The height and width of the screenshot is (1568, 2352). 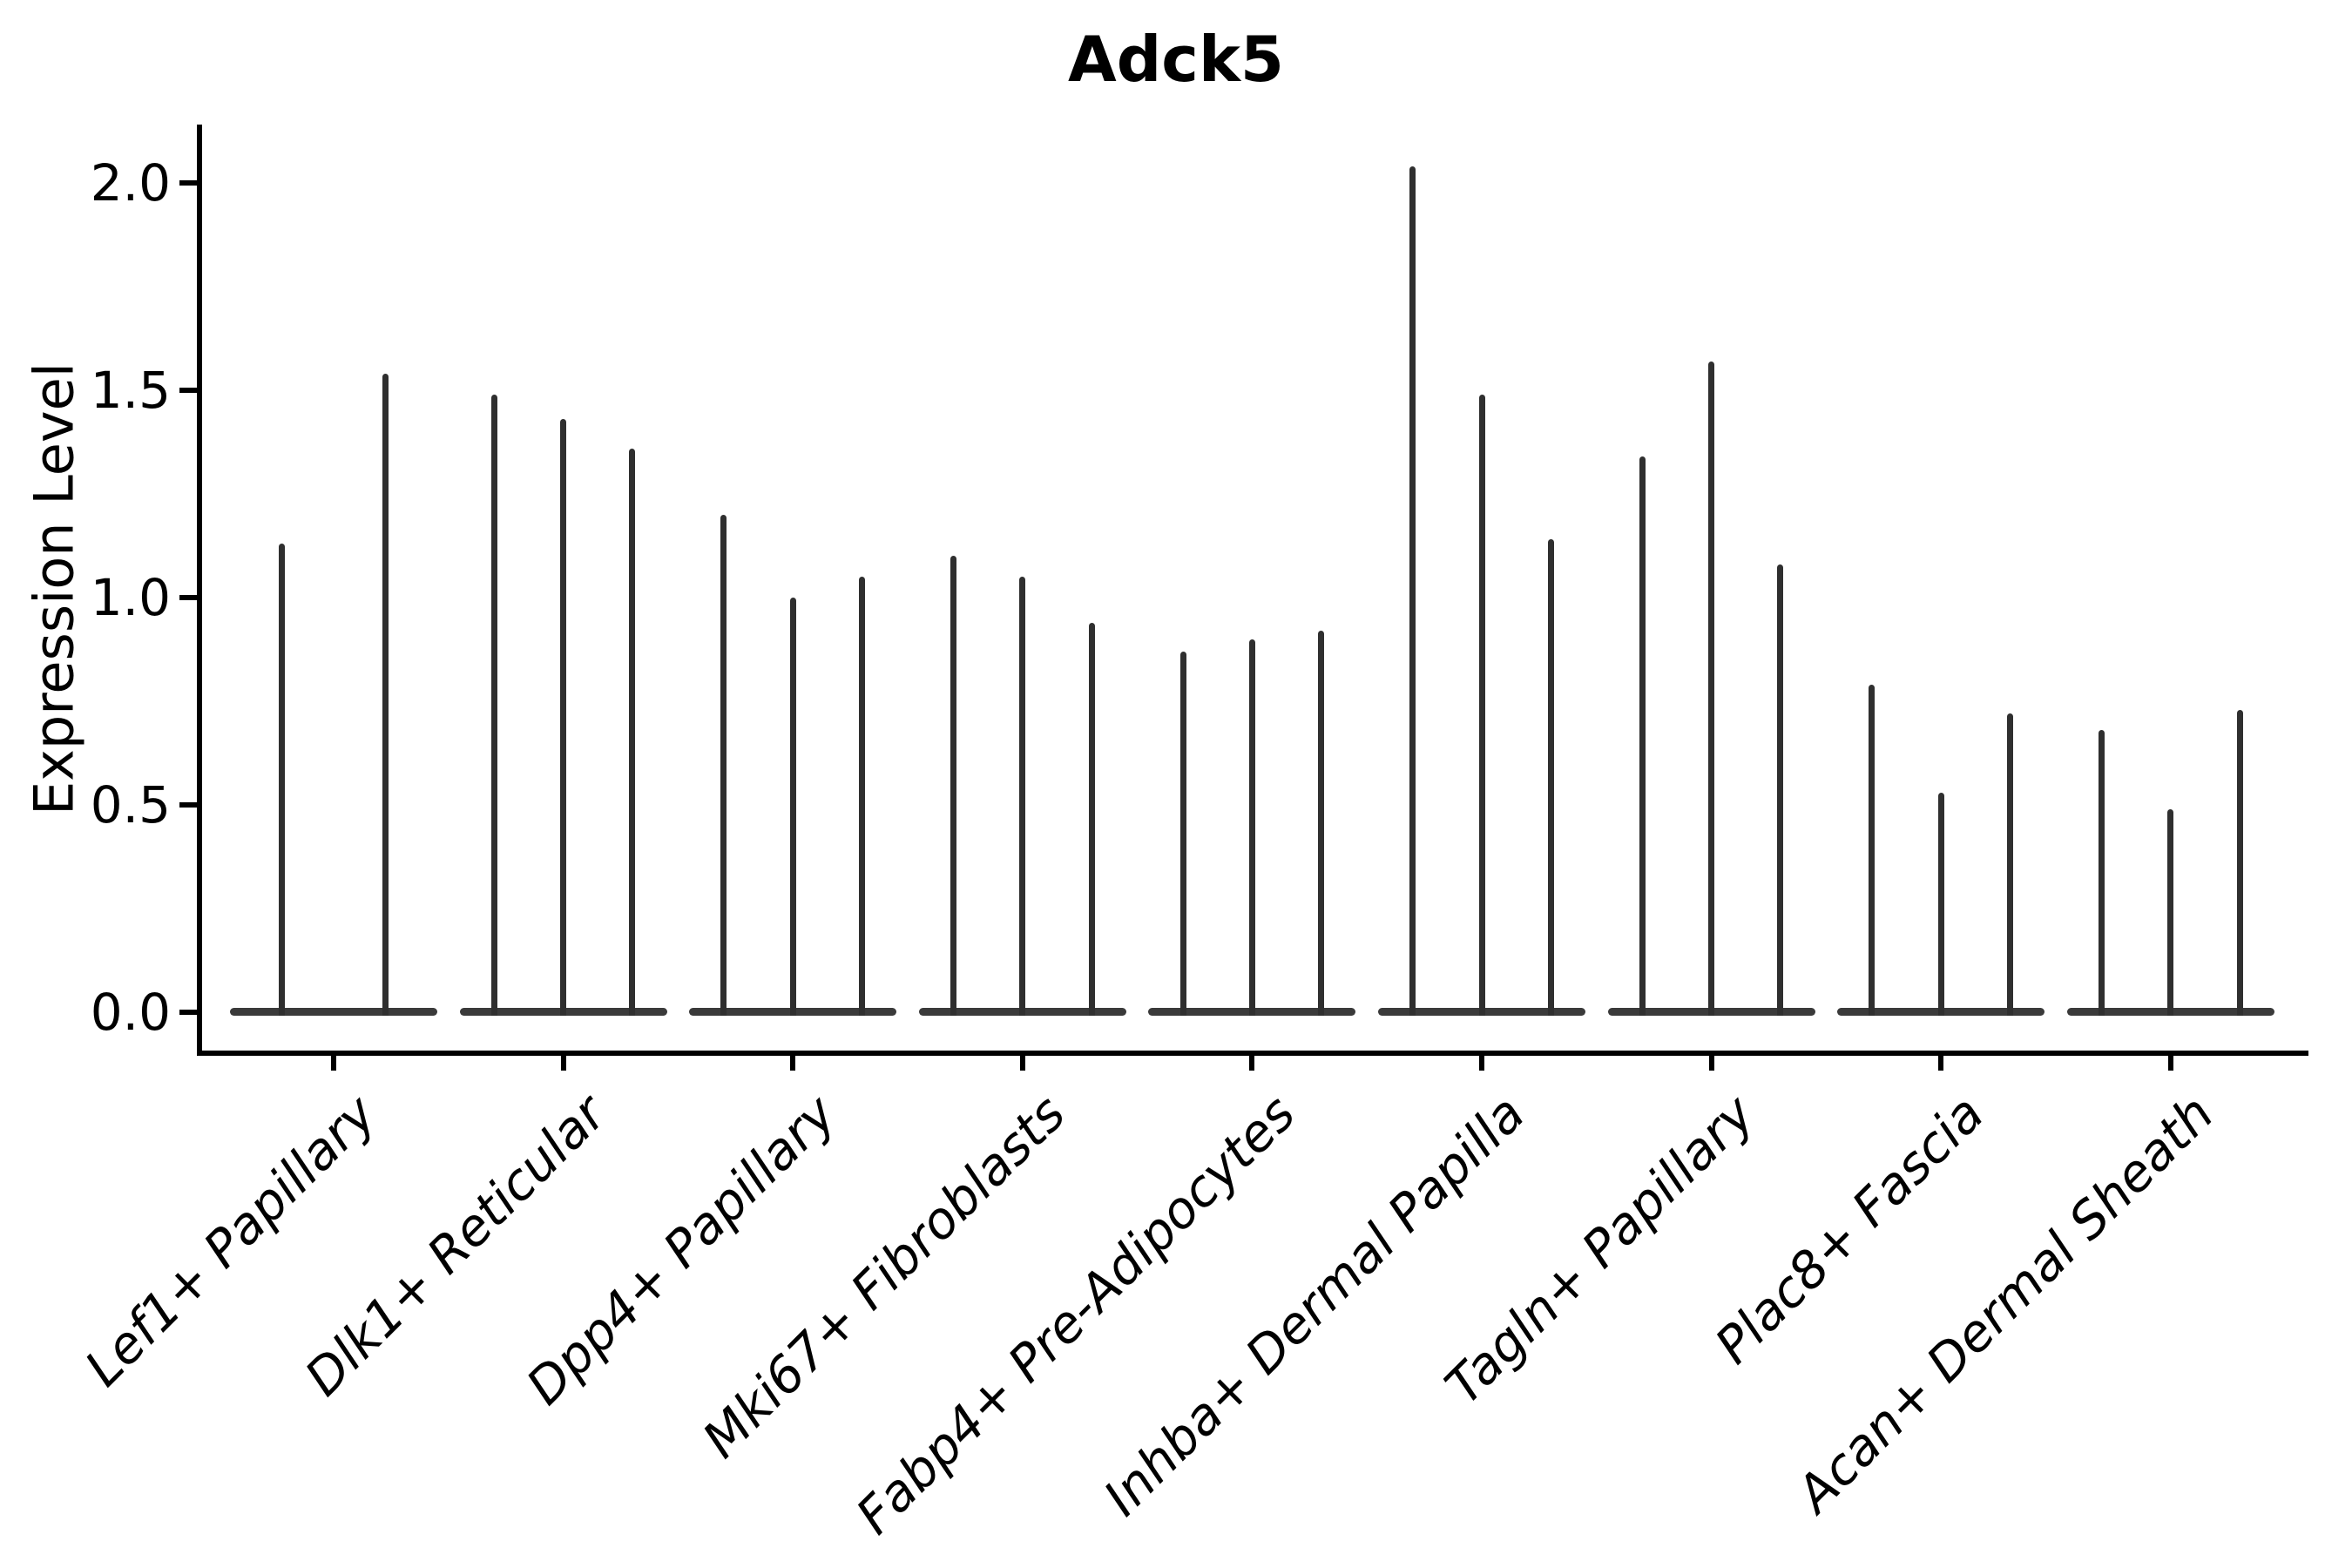 What do you see at coordinates (1252, 1054) in the screenshot?
I see `x-axis-spine` at bounding box center [1252, 1054].